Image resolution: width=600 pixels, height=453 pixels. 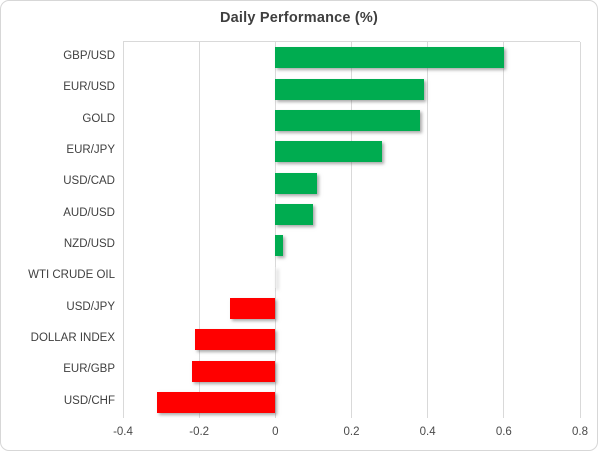 I want to click on bar-usd-chf, so click(x=216, y=402).